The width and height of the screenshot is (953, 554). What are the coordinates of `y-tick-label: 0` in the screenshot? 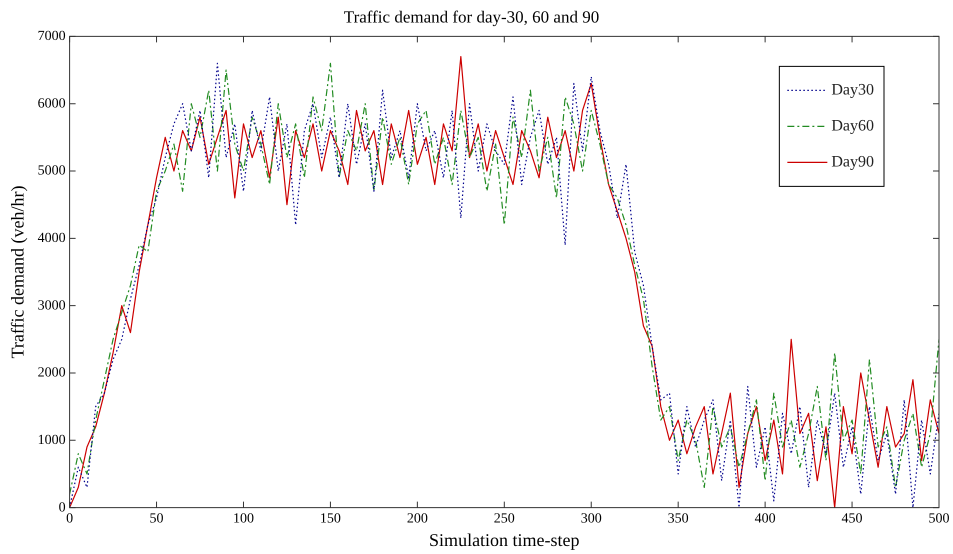 It's located at (62, 508).